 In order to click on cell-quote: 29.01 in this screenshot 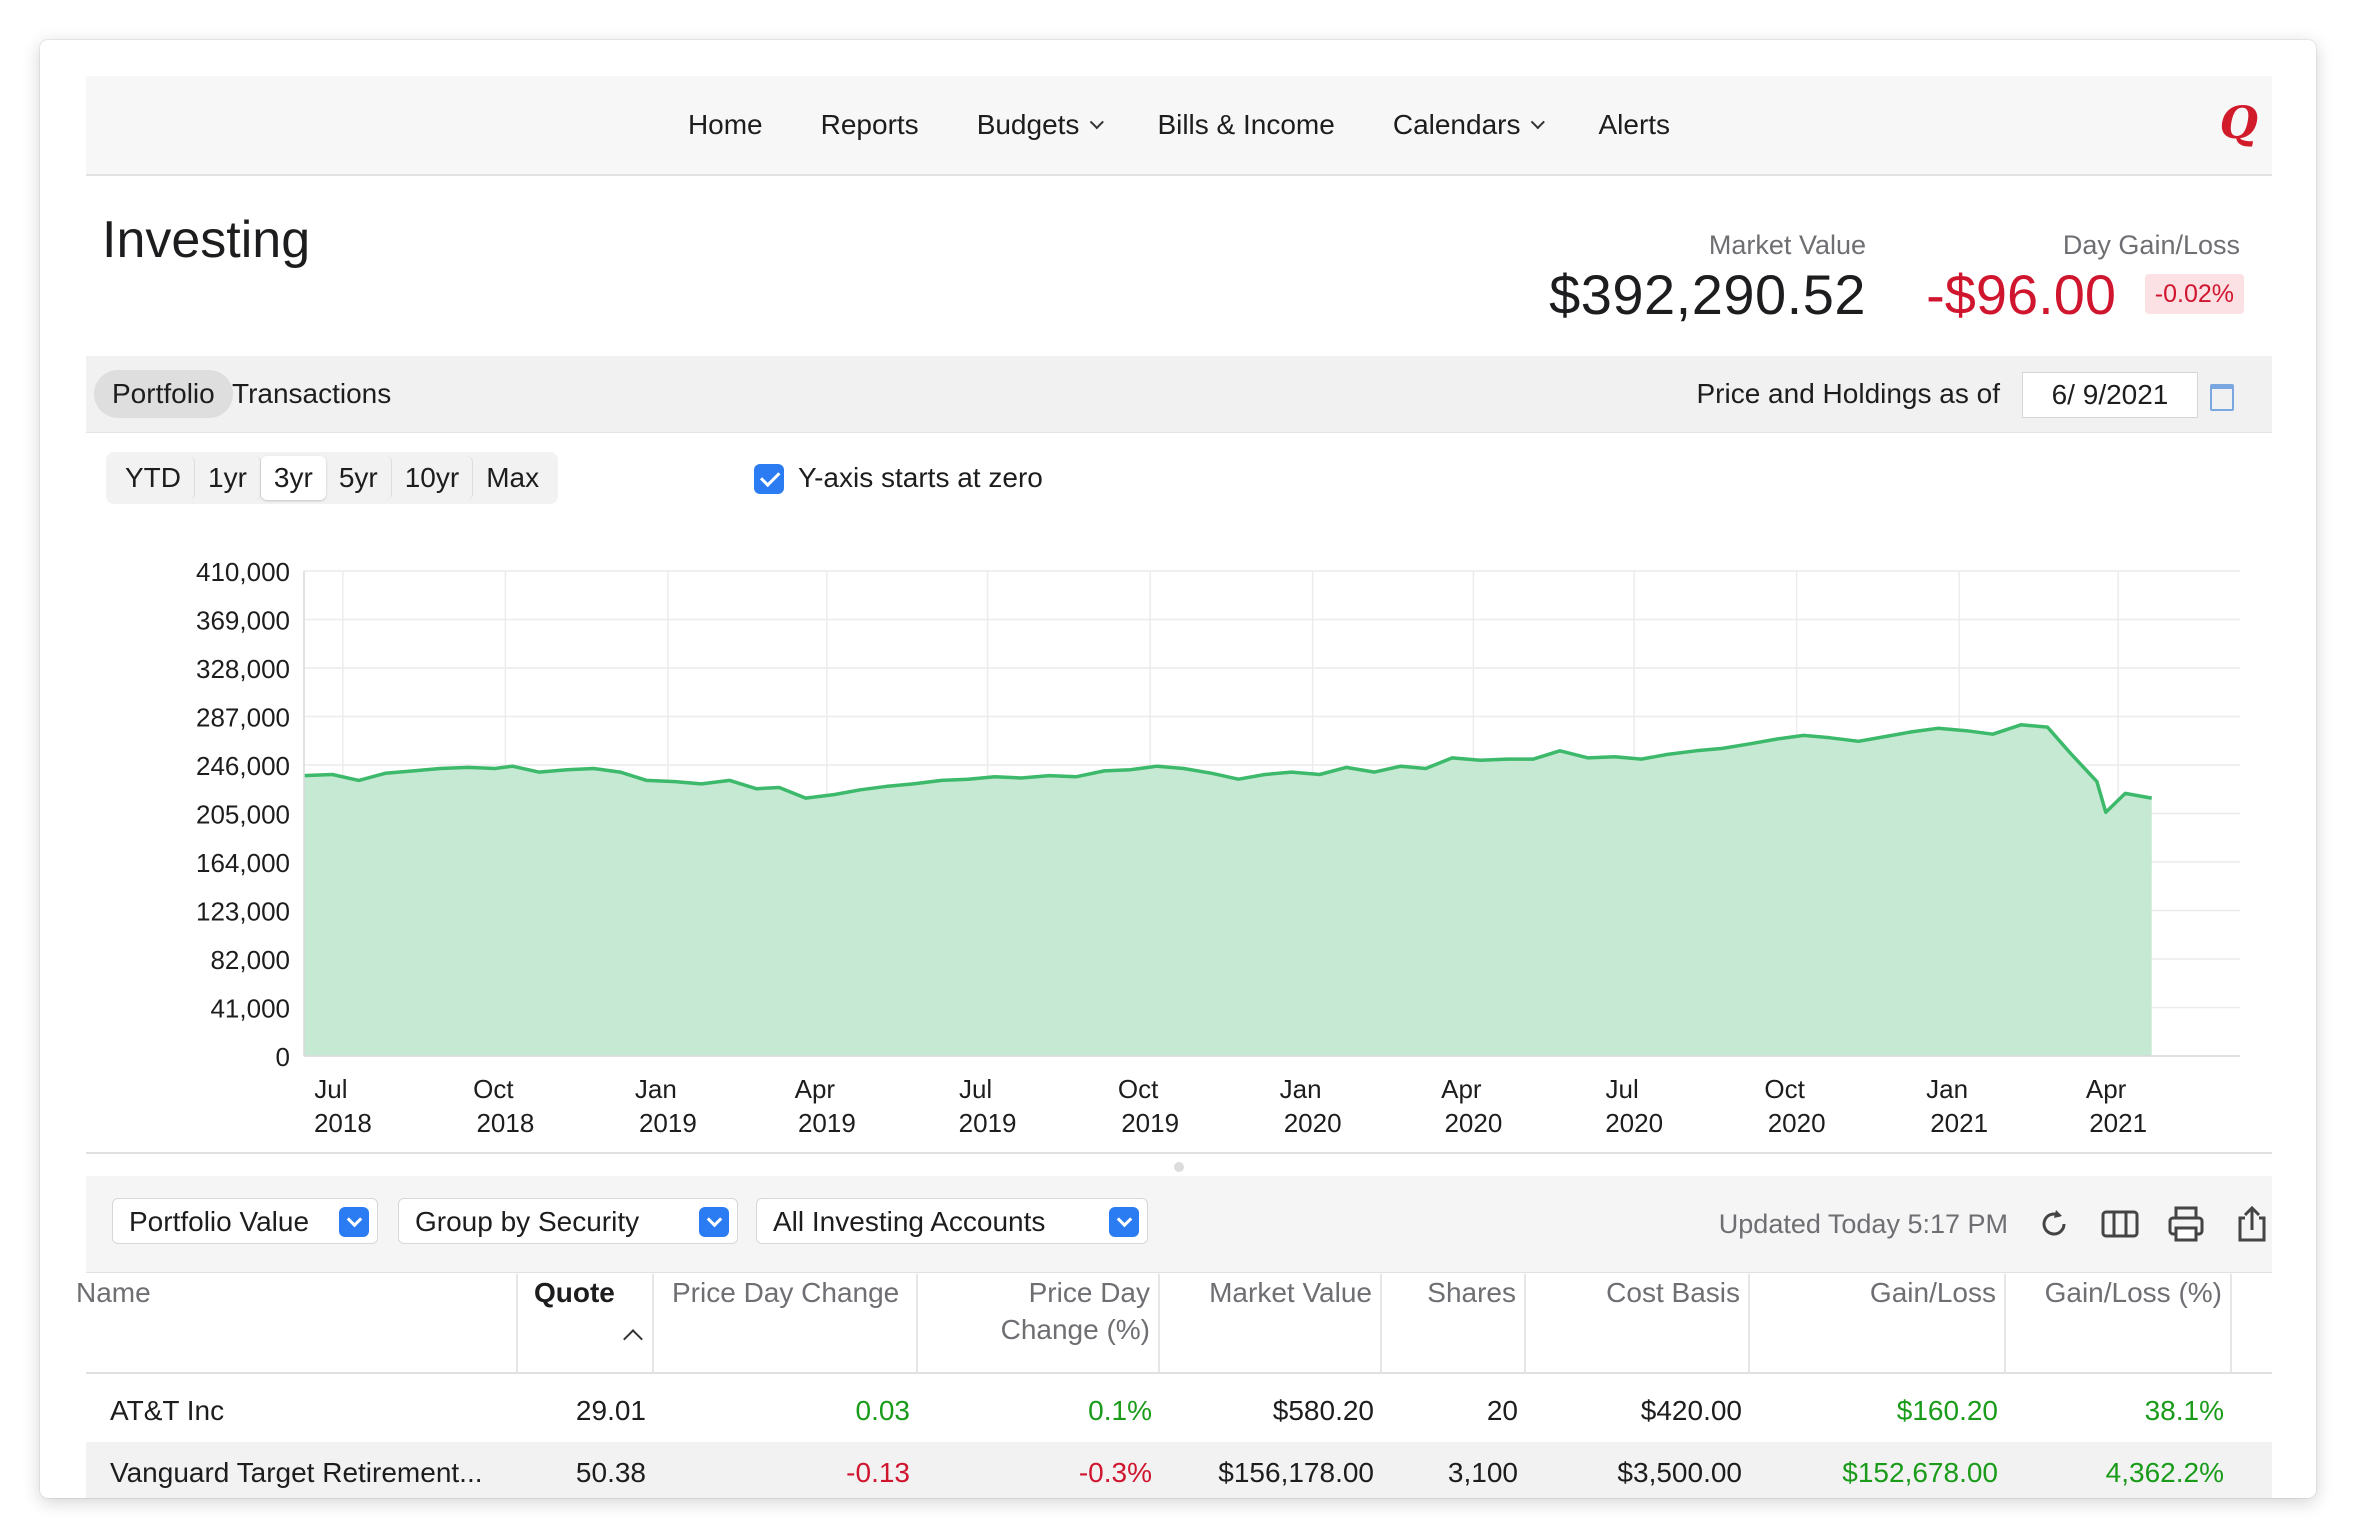, I will do `click(610, 1410)`.